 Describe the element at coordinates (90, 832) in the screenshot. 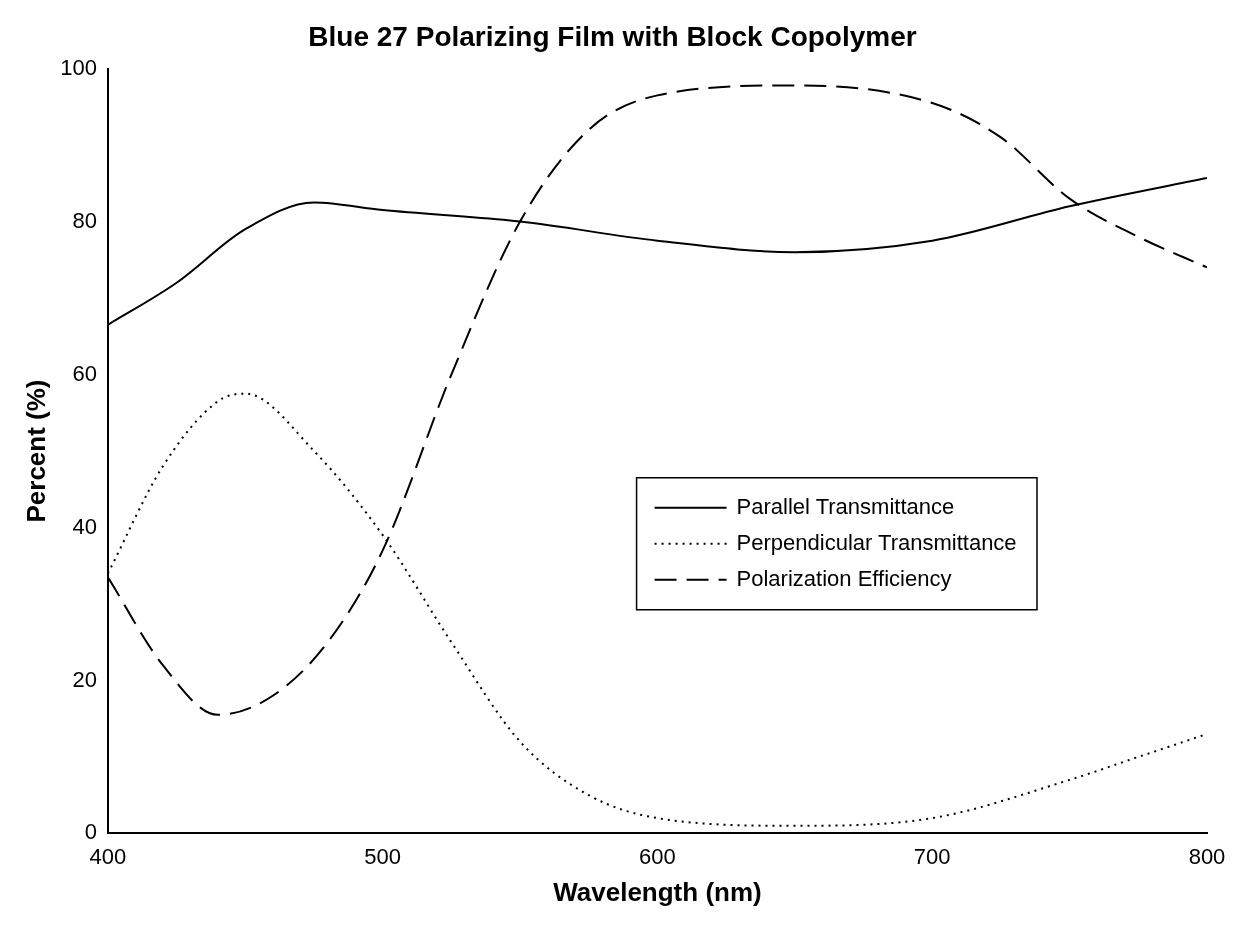

I see `y-tick-label: 0` at that location.